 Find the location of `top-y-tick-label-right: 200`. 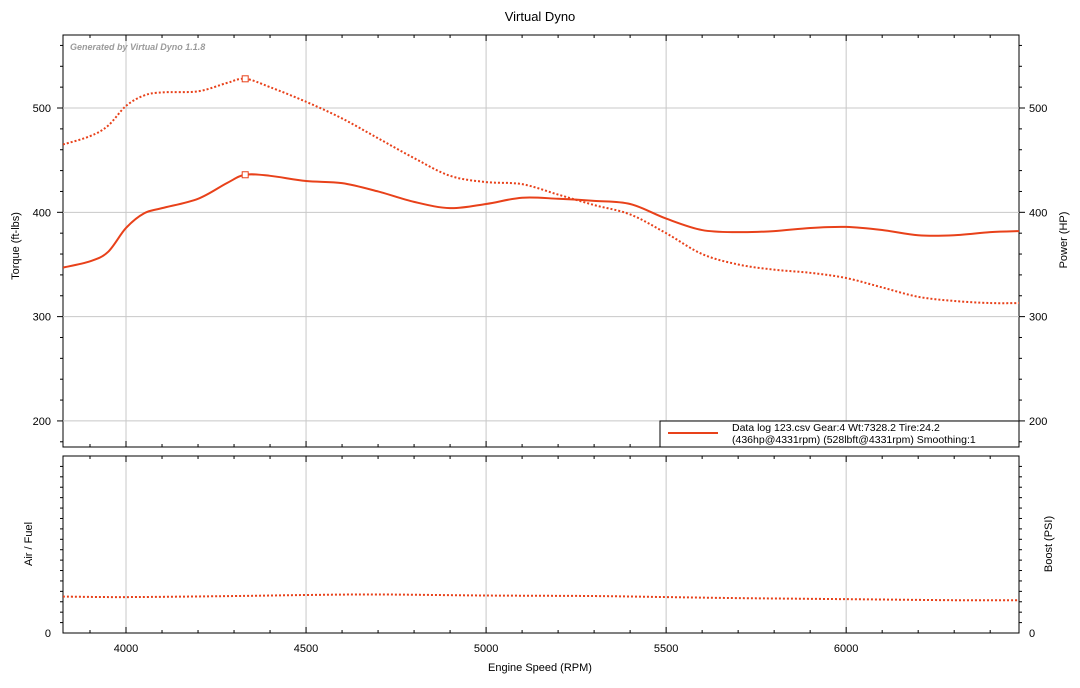

top-y-tick-label-right: 200 is located at coordinates (1038, 422).